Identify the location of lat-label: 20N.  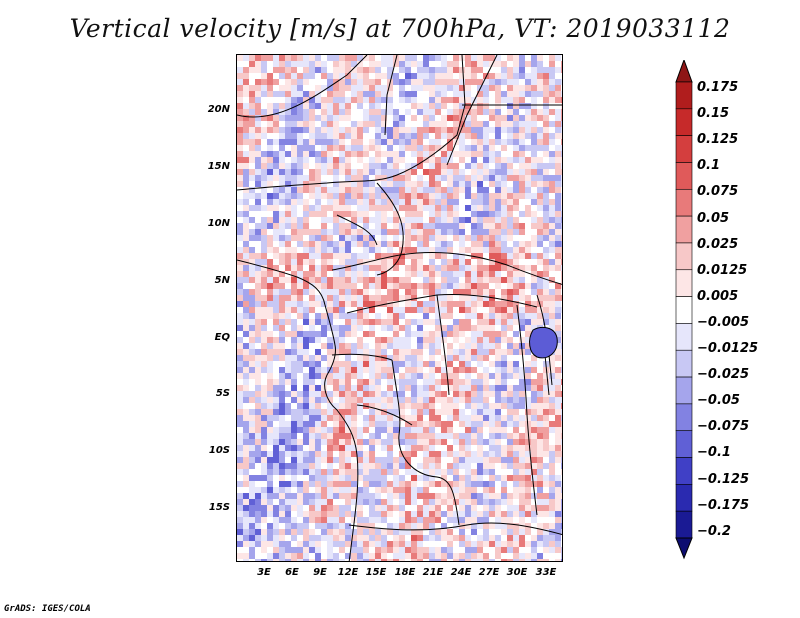
(218, 109).